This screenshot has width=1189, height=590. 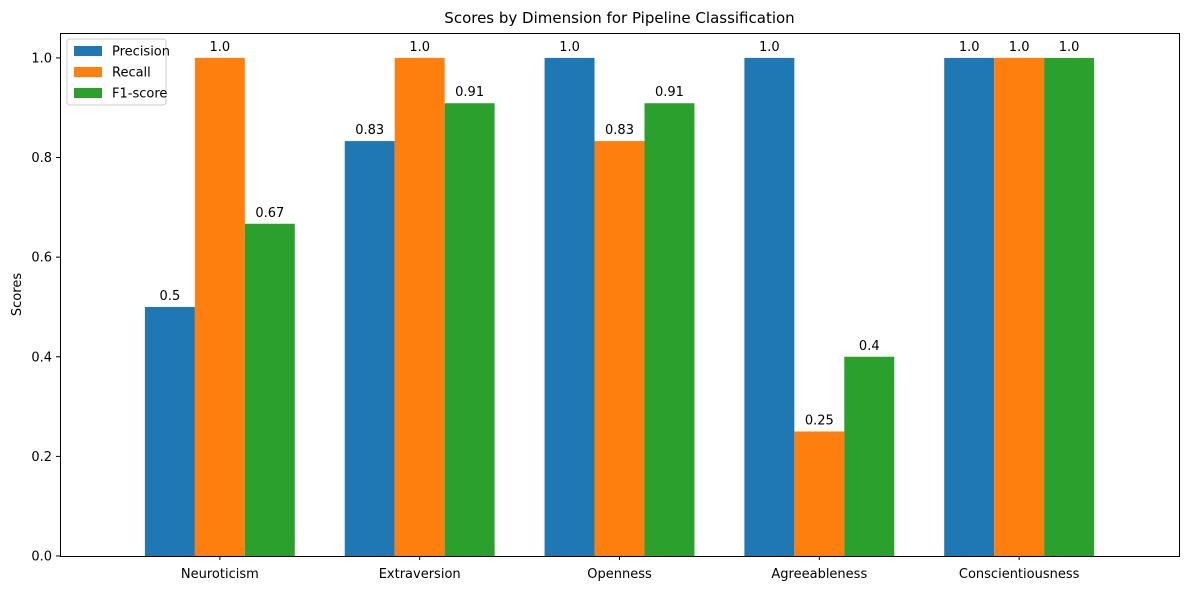 I want to click on x-tick-label: Conscientiousness, so click(x=1019, y=574).